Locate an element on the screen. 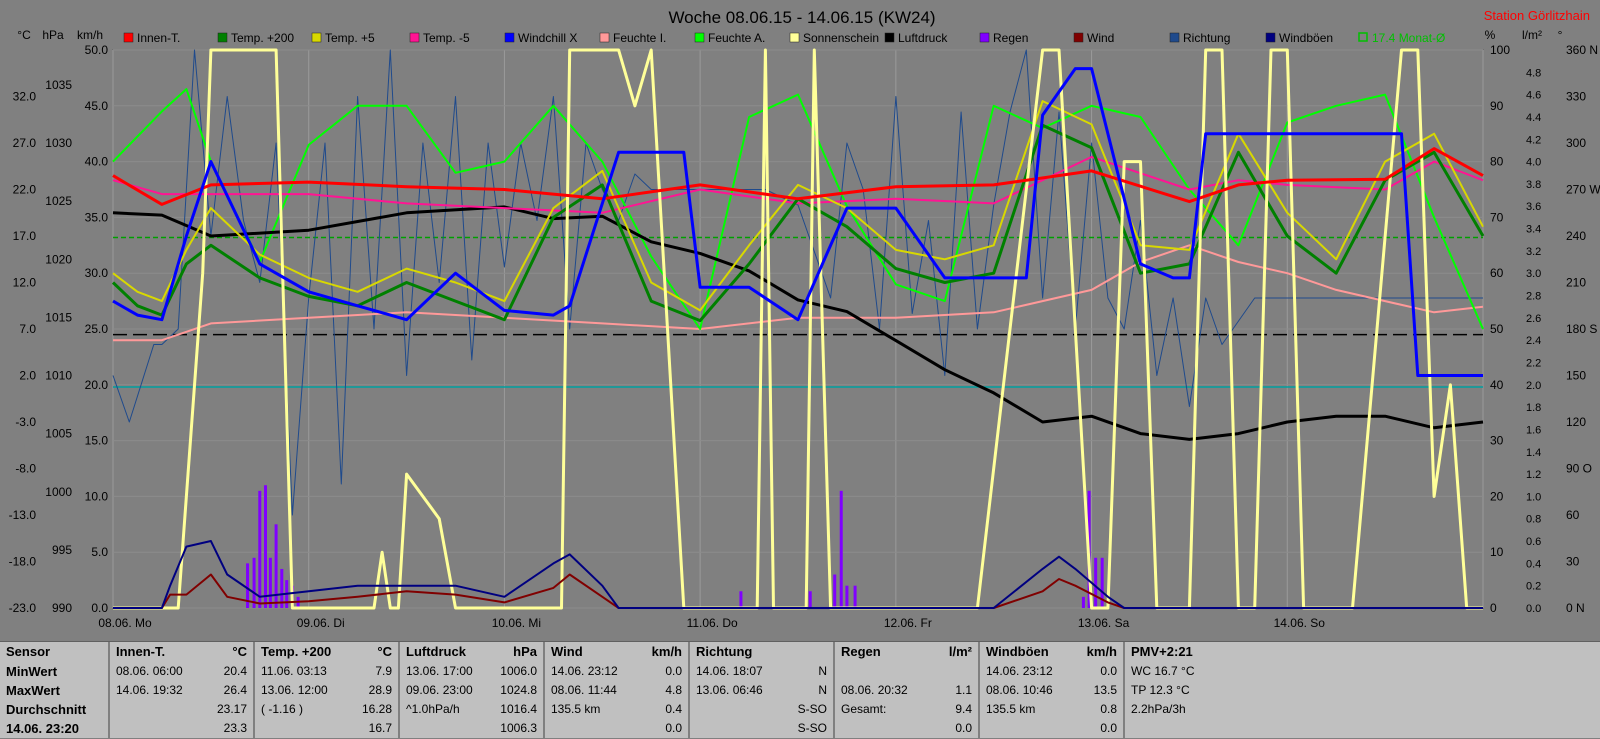 The width and height of the screenshot is (1600, 739). pressure-tick-label: 1025 is located at coordinates (58, 201).